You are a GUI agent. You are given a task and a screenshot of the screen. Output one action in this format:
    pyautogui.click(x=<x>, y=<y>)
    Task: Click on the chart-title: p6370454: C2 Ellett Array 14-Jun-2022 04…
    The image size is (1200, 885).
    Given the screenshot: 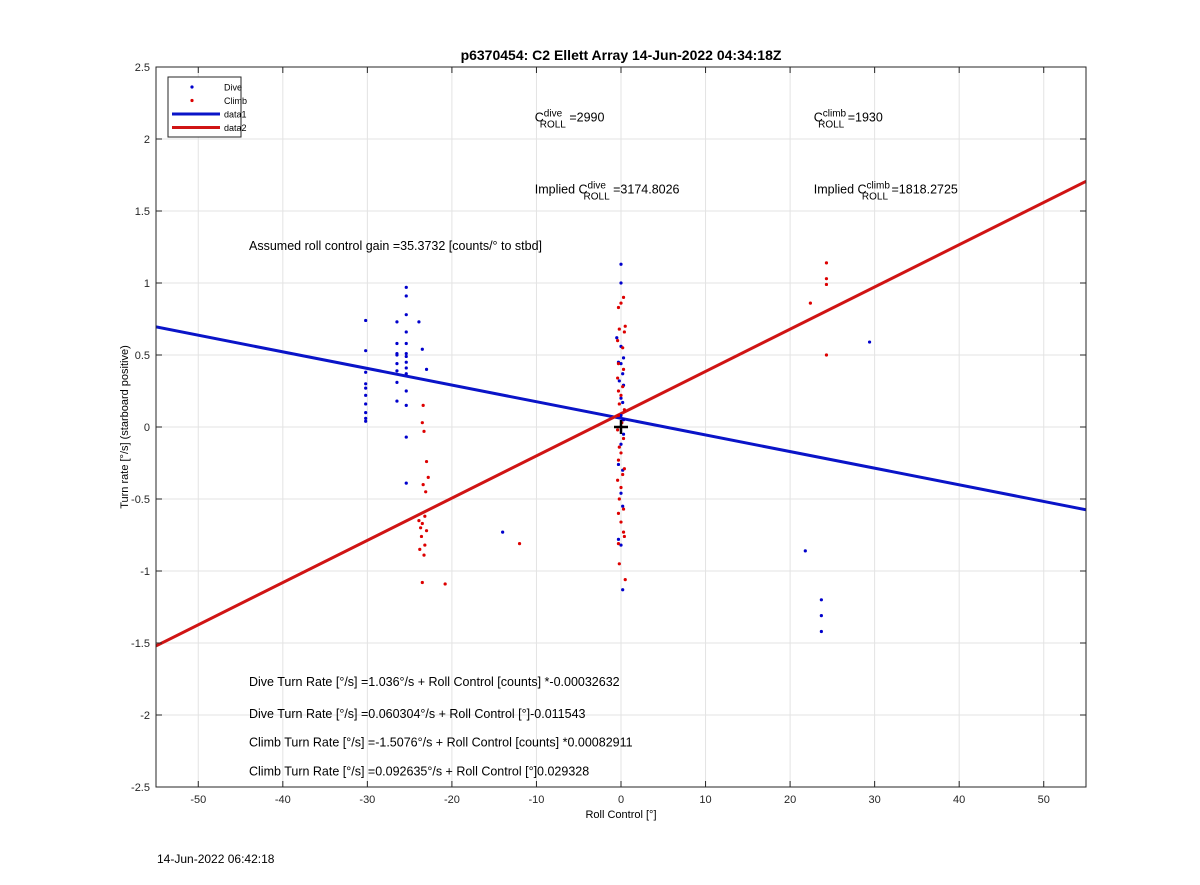 What is the action you would take?
    pyautogui.click(x=621, y=55)
    